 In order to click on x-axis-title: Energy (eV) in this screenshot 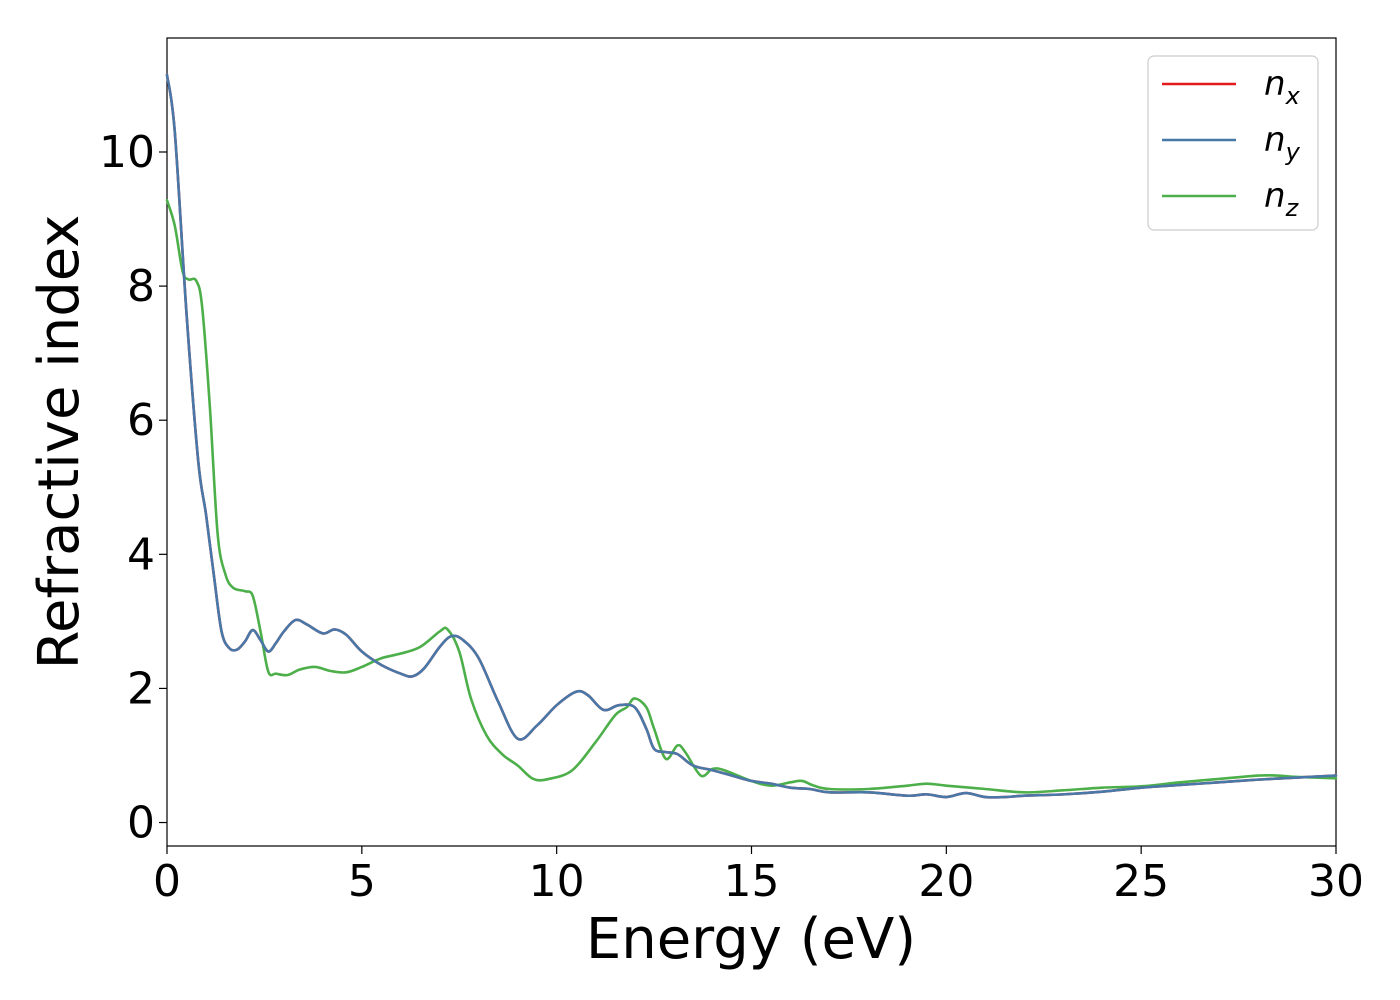, I will do `click(751, 939)`.